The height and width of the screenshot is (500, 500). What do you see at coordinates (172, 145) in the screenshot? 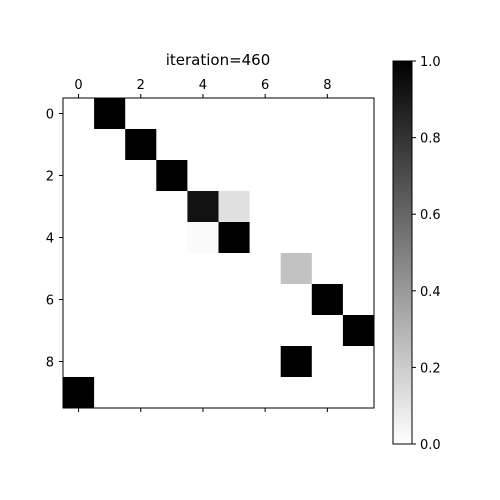
I see `heatmap-cell-r1-c3` at bounding box center [172, 145].